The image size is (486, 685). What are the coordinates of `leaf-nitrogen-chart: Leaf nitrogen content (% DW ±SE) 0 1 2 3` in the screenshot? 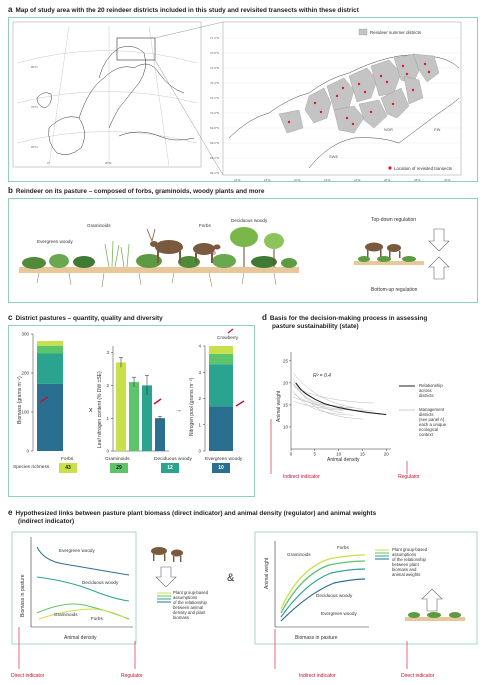 It's located at (133, 400).